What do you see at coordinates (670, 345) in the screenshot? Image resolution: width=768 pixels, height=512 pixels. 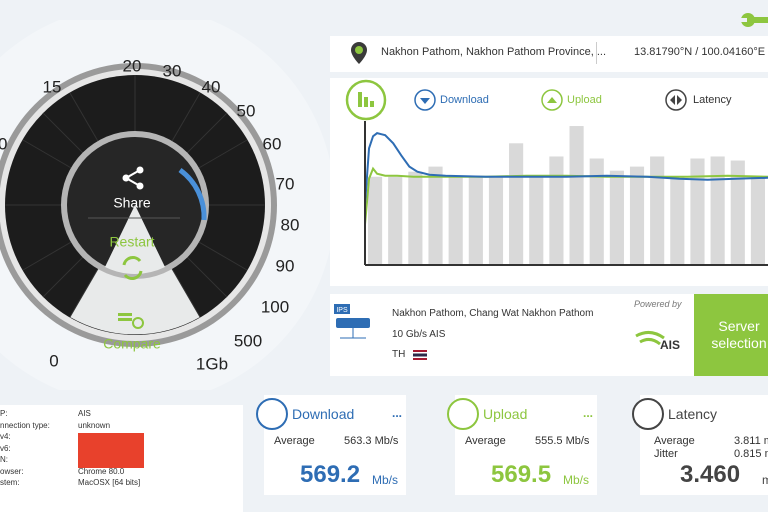 I see `ais-text: AIS` at bounding box center [670, 345].